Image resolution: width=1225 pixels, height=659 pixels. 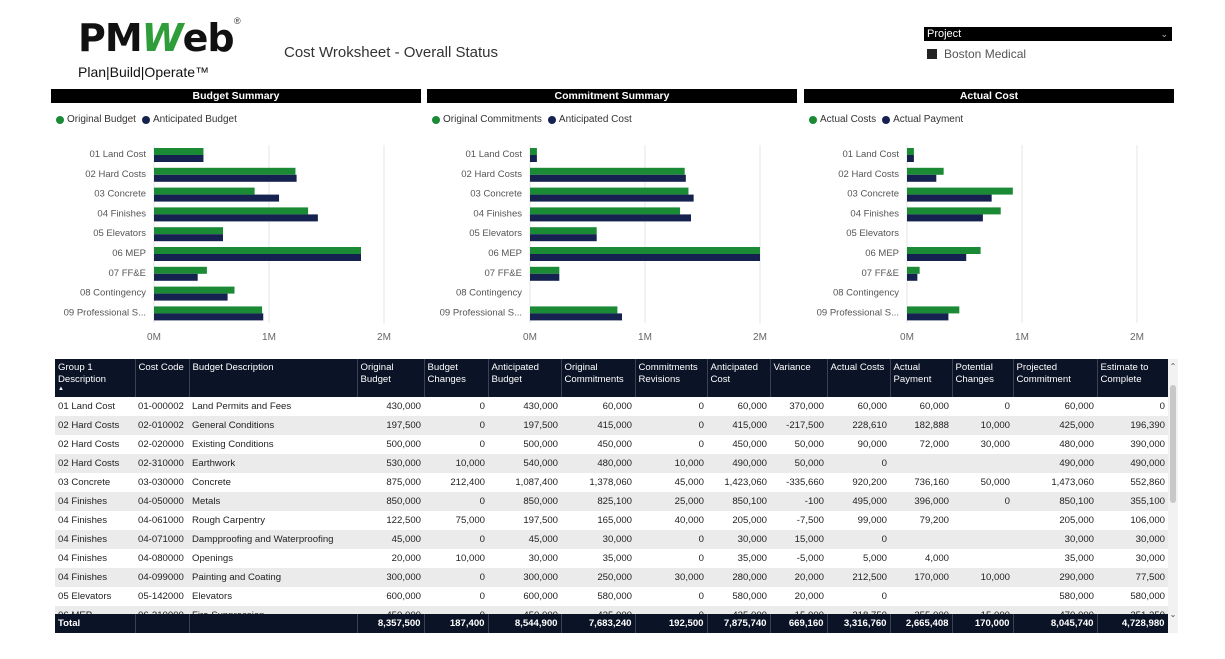 What do you see at coordinates (540, 406) in the screenshot?
I see `table-cell: 430,000` at bounding box center [540, 406].